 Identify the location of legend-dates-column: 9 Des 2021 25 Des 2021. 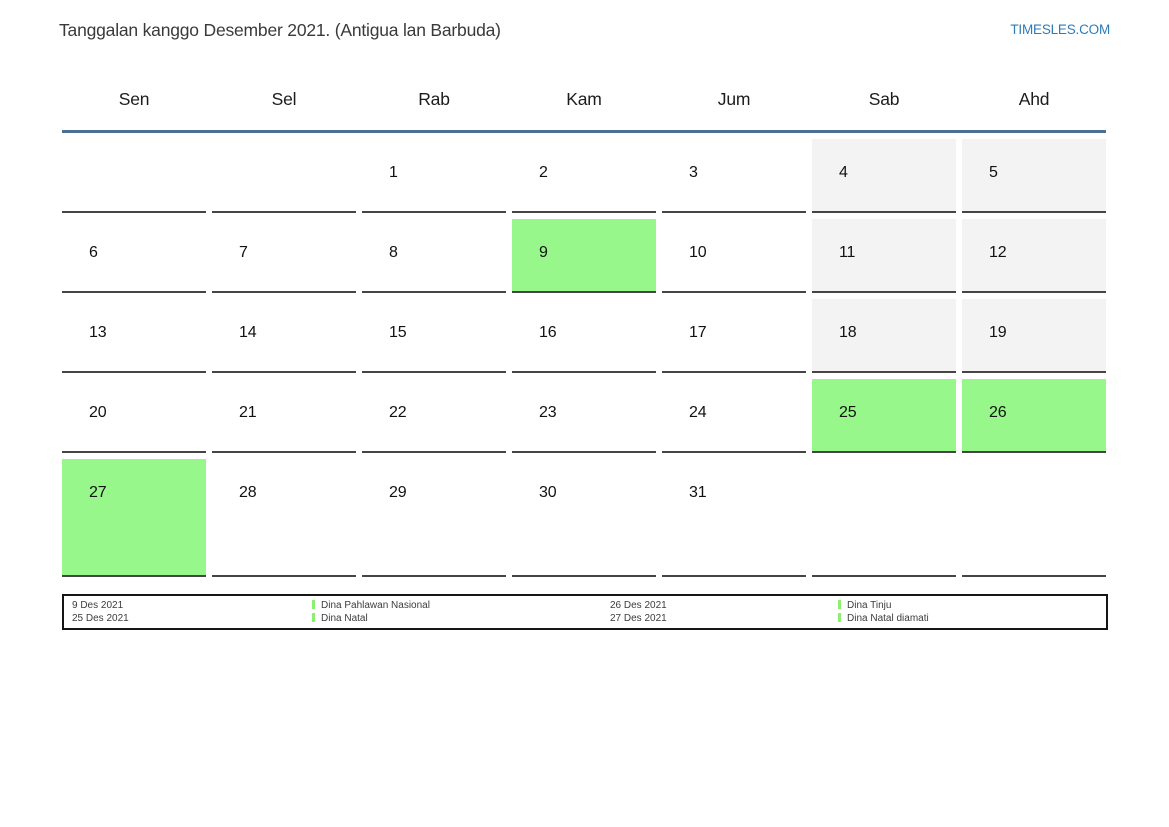
(100, 612).